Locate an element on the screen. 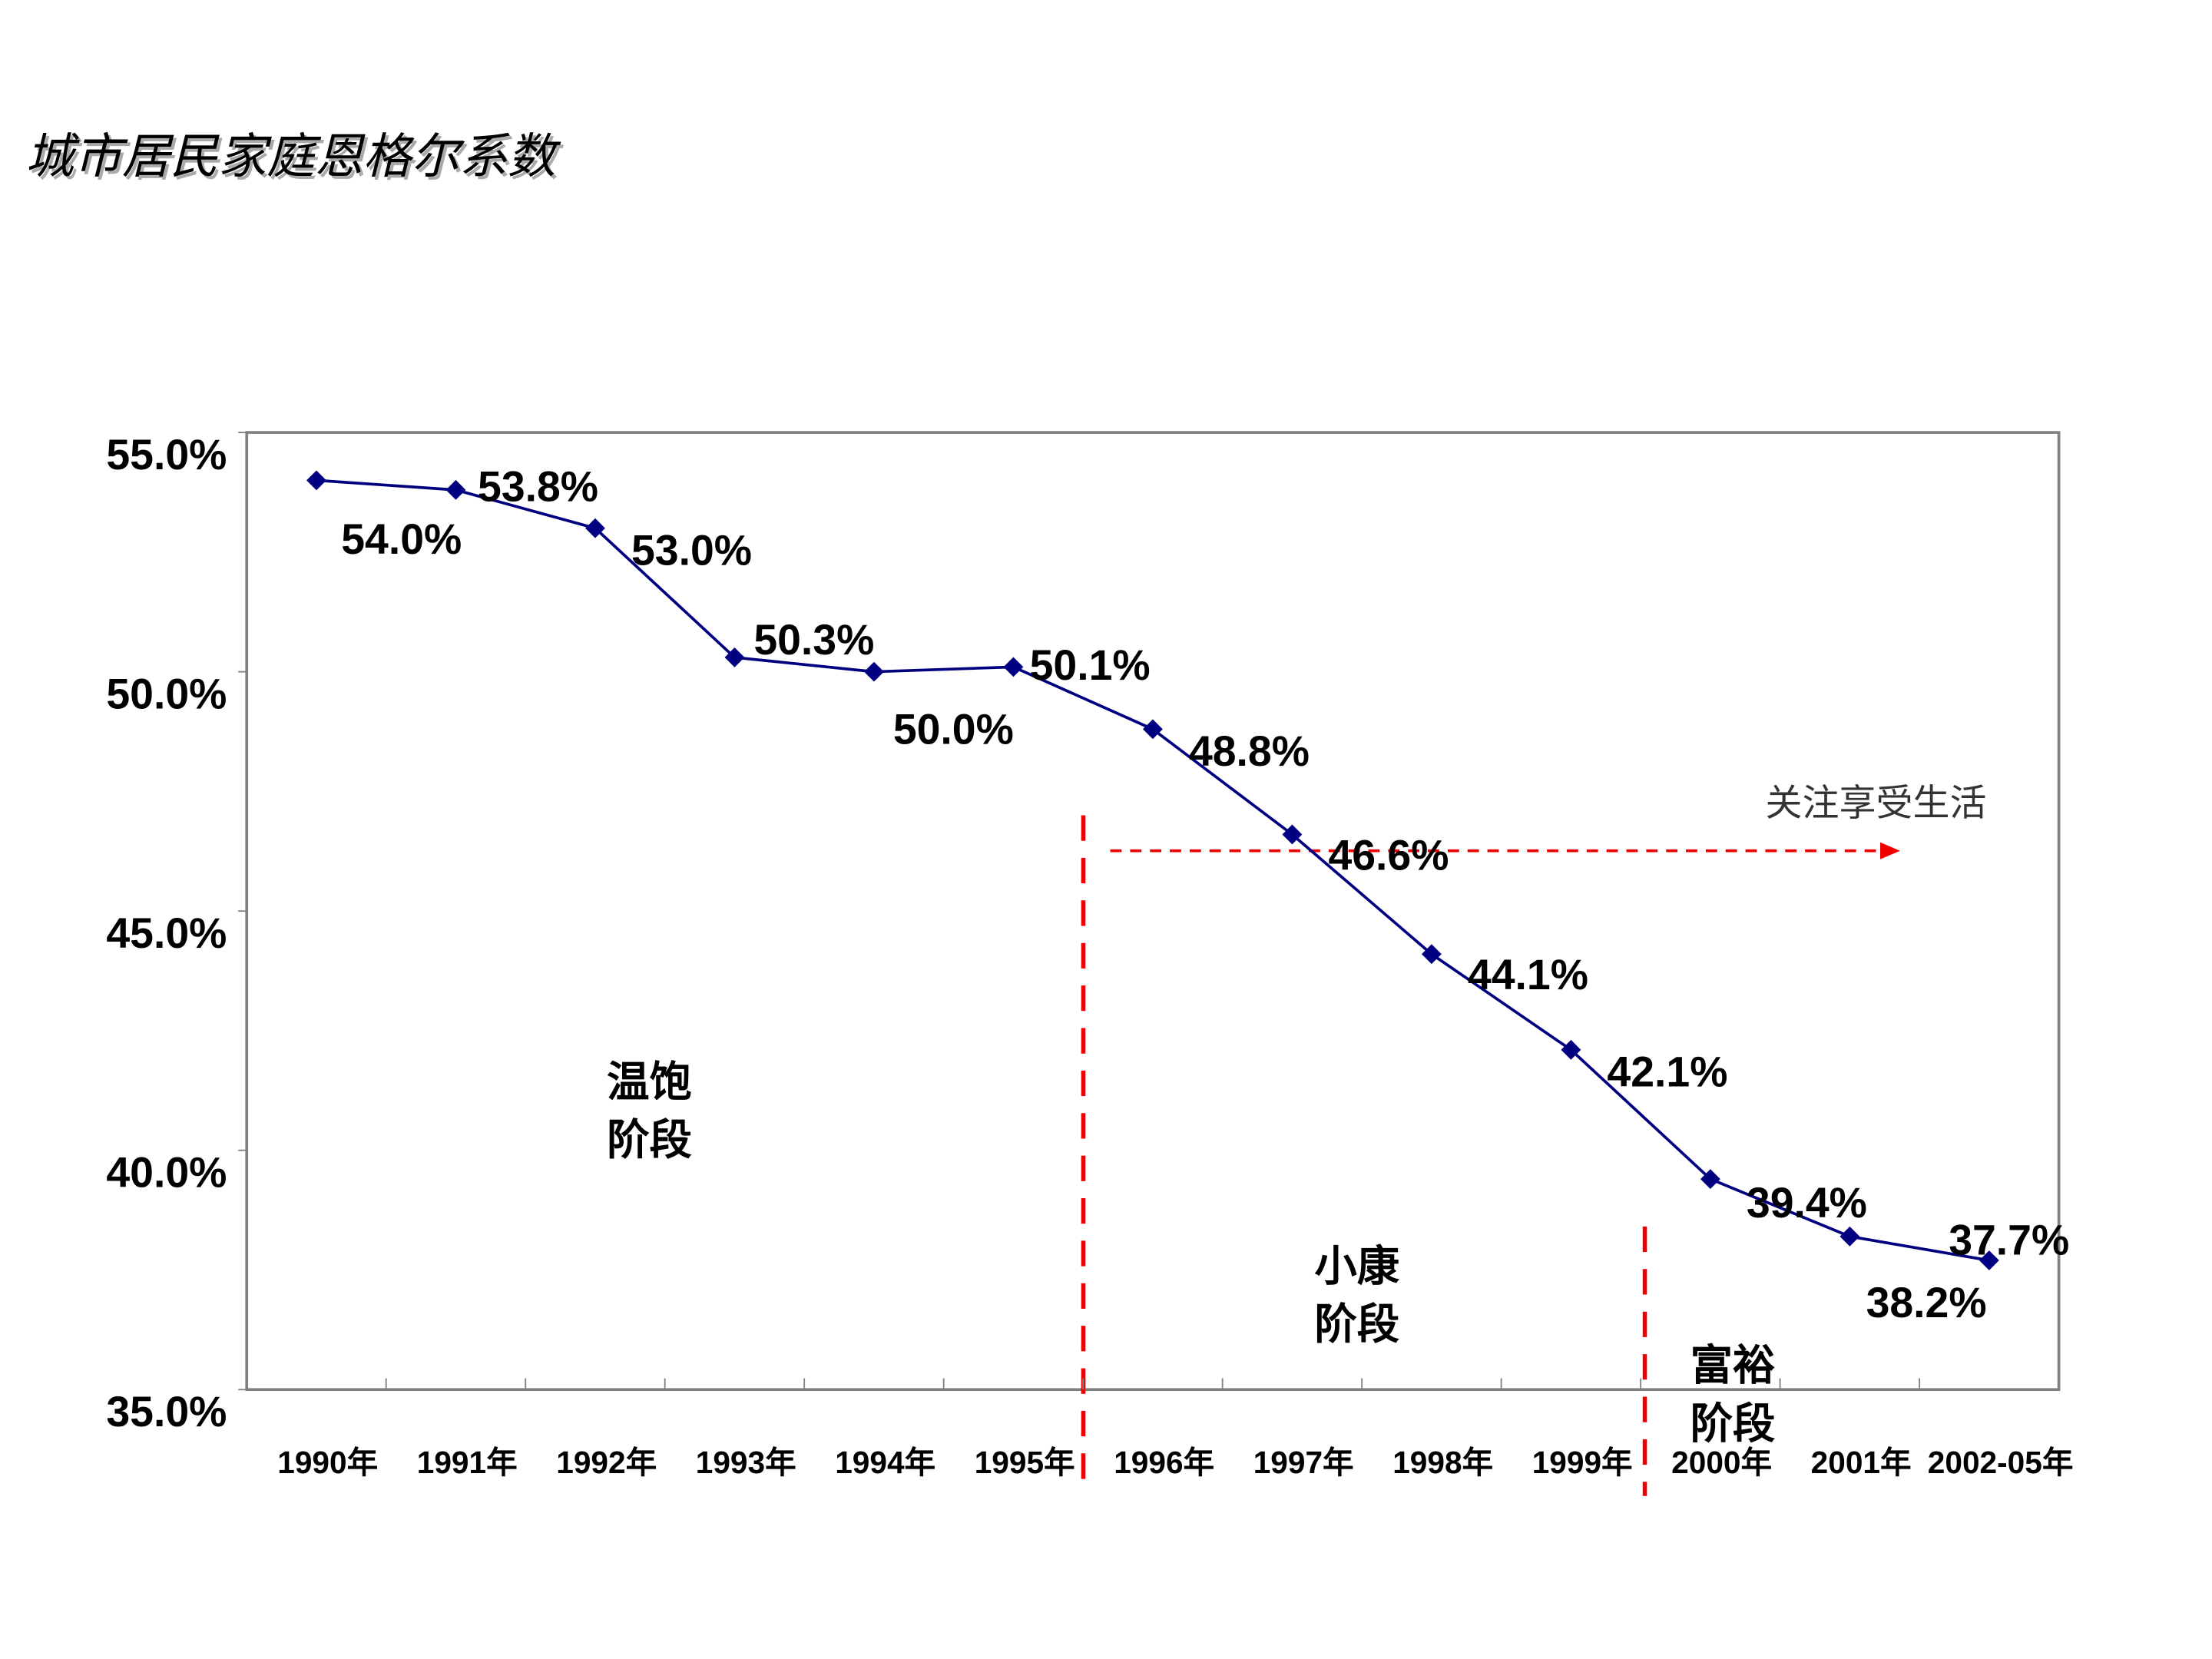 This screenshot has width=2212, height=1659. x-tick-label: 1996年 is located at coordinates (1164, 1462).